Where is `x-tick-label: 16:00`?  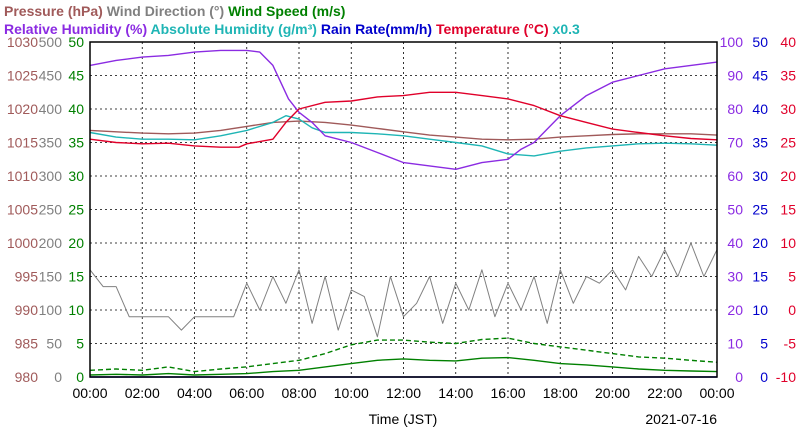 x-tick-label: 16:00 is located at coordinates (507, 393).